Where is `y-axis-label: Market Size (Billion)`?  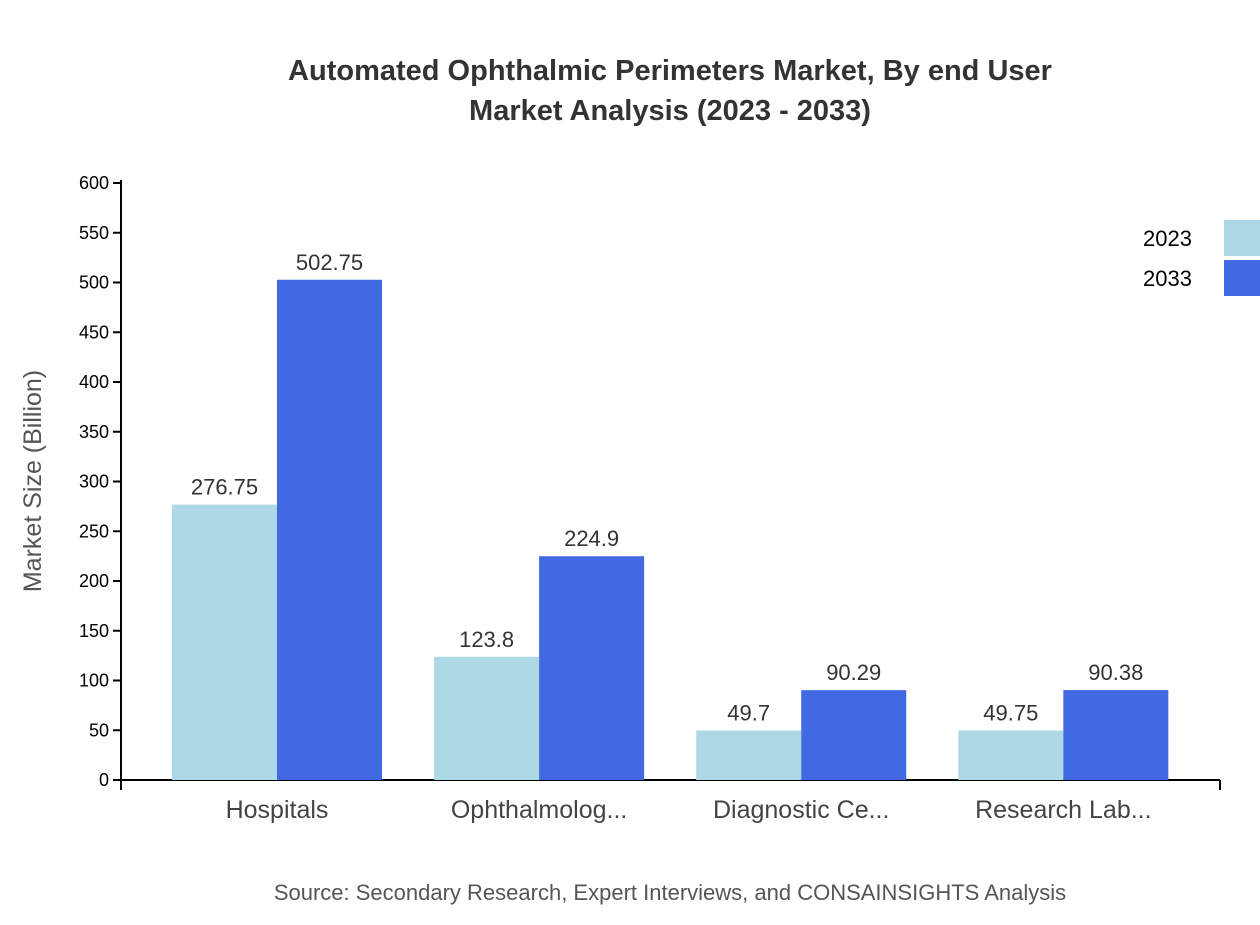
y-axis-label: Market Size (Billion) is located at coordinates (33, 481).